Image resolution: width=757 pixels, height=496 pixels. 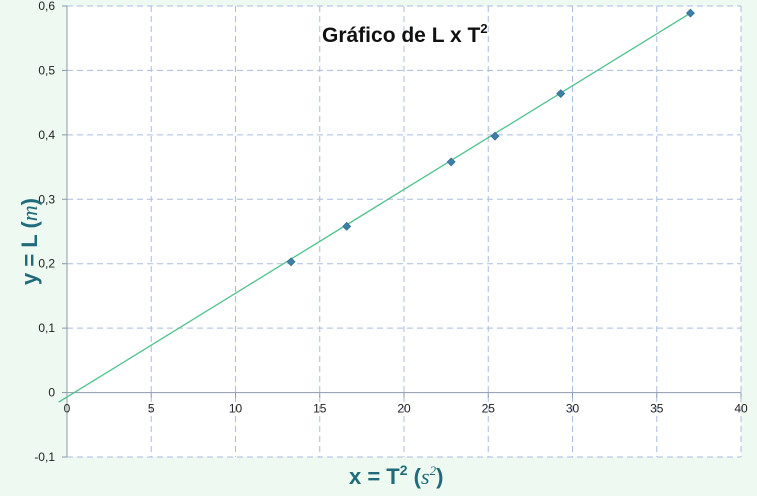 I want to click on x-axis-title-main: x = T, so click(x=374, y=476).